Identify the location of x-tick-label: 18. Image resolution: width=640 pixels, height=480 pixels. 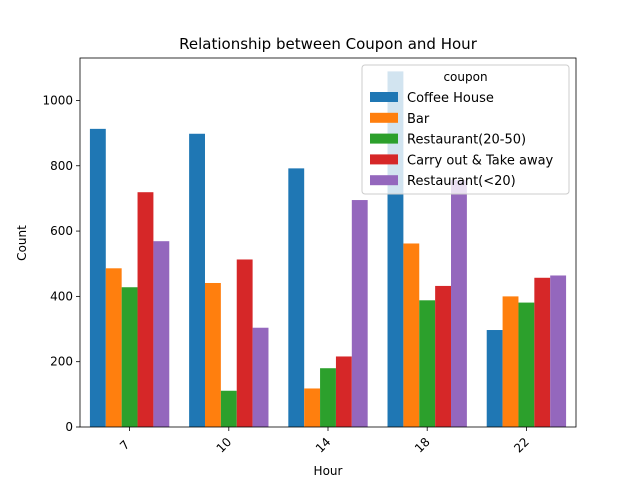
(422, 445).